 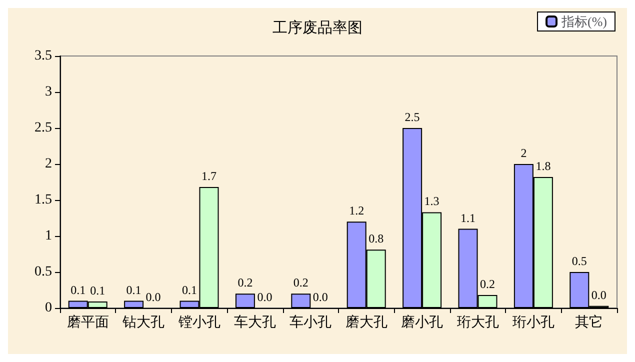 What do you see at coordinates (43, 272) in the screenshot?
I see `y-tick-label: 0.5` at bounding box center [43, 272].